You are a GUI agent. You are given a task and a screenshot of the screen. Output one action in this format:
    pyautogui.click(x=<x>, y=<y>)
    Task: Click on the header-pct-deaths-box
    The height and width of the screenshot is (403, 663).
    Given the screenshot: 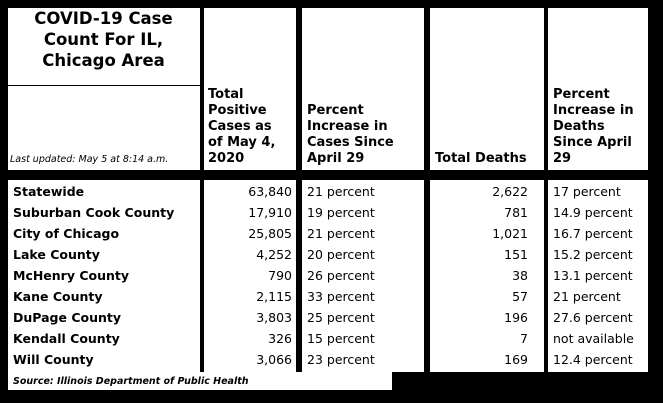 What is the action you would take?
    pyautogui.click(x=598, y=89)
    